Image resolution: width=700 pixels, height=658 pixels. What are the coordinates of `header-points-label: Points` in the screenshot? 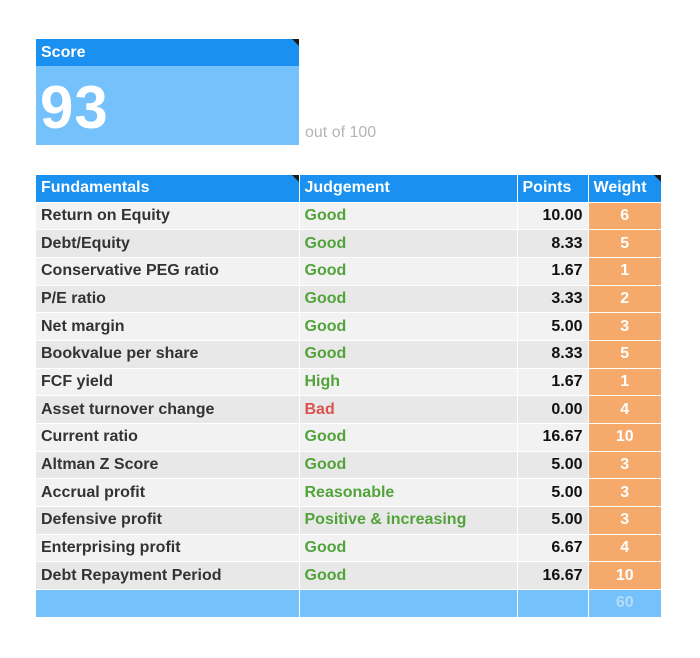 It's located at (547, 188).